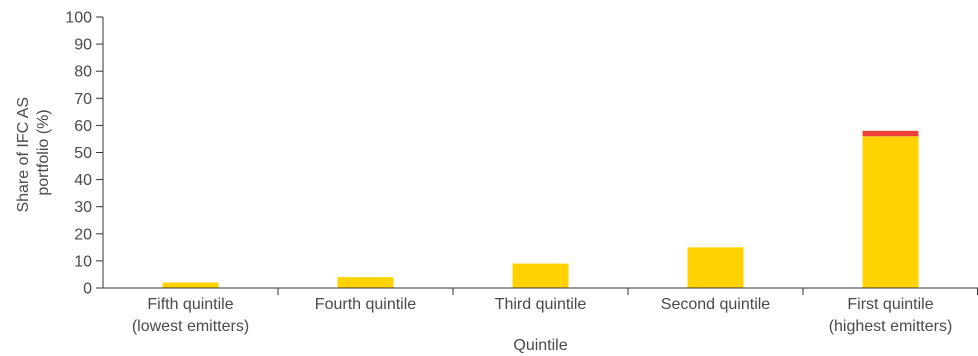  Describe the element at coordinates (541, 304) in the screenshot. I see `x-tick-label: Third quintile` at that location.